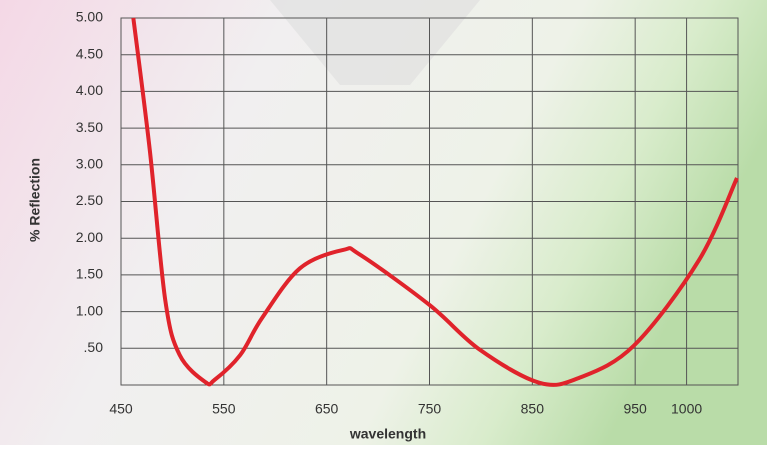 Image resolution: width=767 pixels, height=450 pixels. I want to click on x-tick-label: 450, so click(121, 409).